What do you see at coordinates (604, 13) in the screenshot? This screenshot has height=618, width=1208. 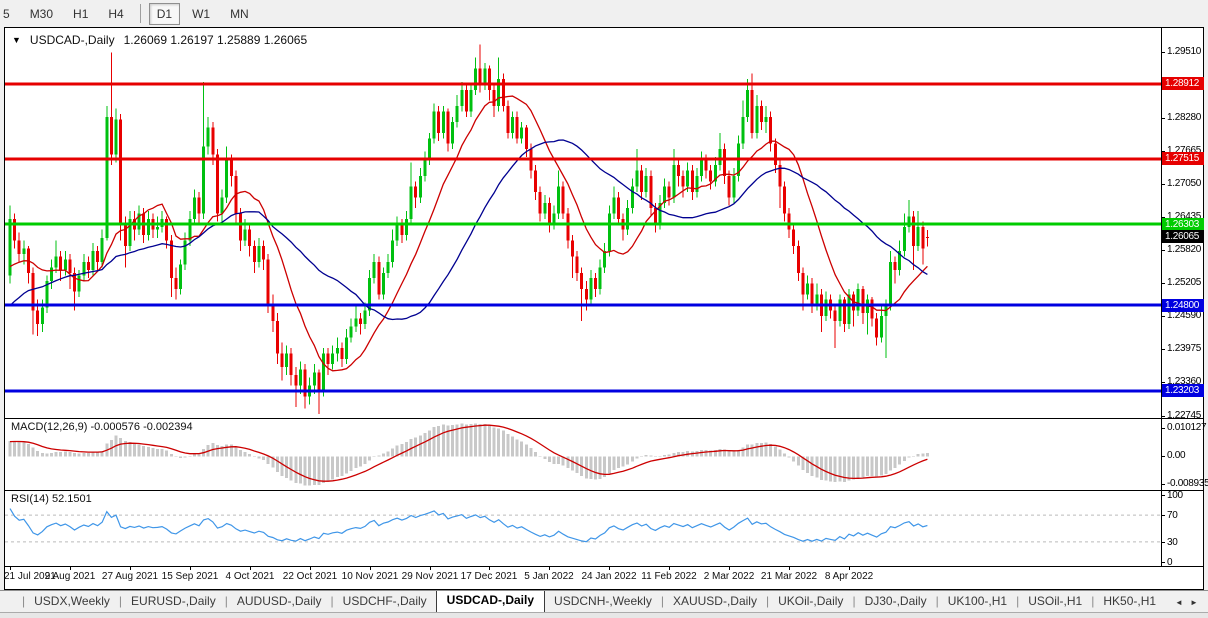 I see `timeframe-toolbar: 5 M30 H1 H4 D1 W1 MN` at bounding box center [604, 13].